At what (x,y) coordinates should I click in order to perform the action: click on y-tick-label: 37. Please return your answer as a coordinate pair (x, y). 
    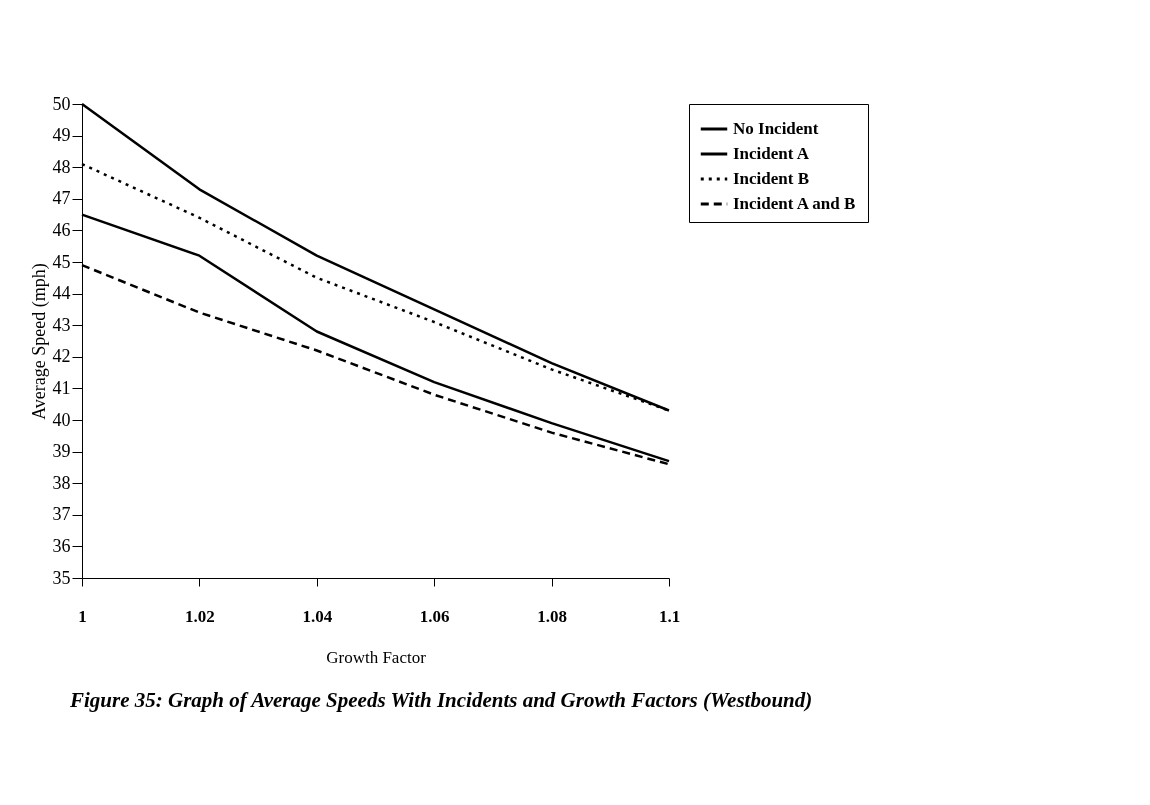
    Looking at the image, I should click on (61, 514).